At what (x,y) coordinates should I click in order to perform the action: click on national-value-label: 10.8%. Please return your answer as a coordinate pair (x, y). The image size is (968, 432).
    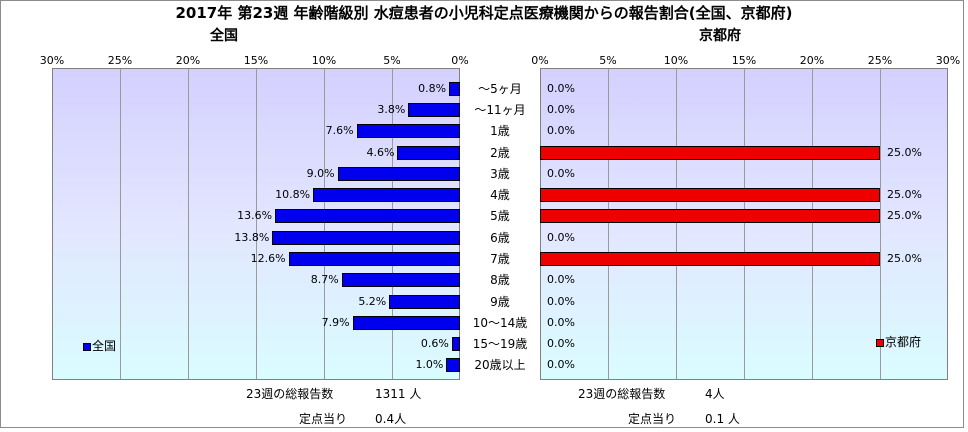
    Looking at the image, I should click on (293, 195).